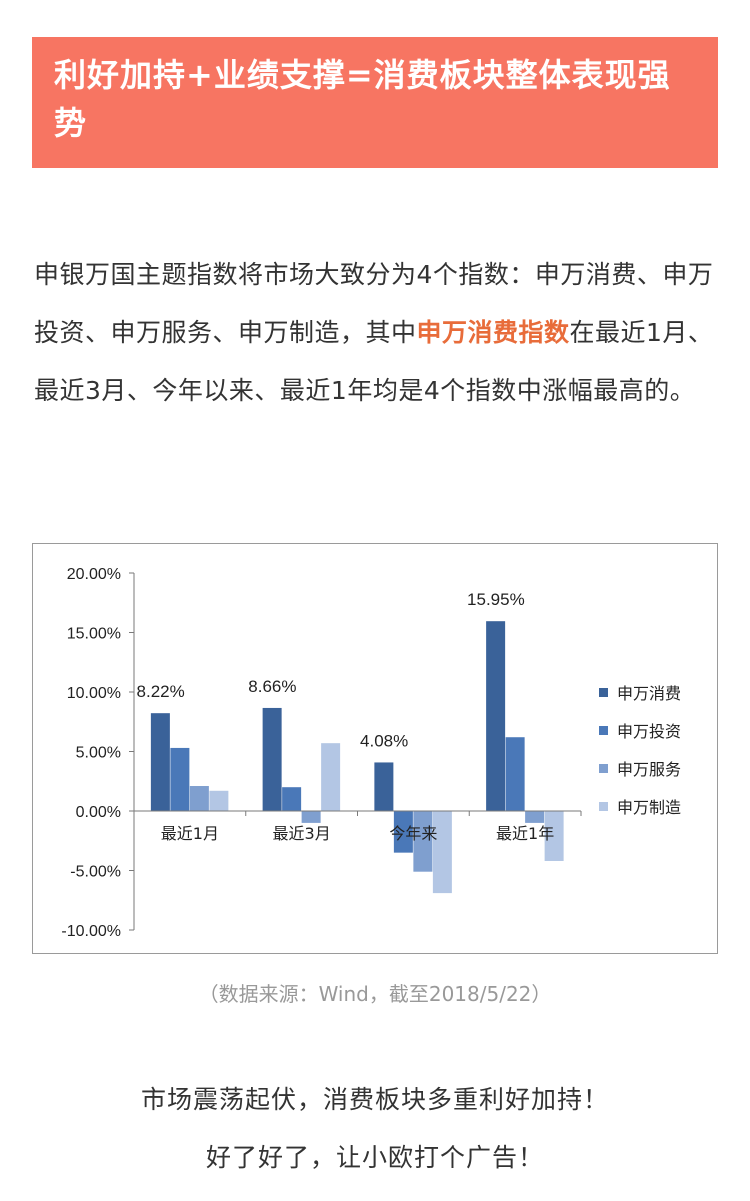 This screenshot has height=1201, width=750. I want to click on y-tick-label: 10.00%, so click(94, 693).